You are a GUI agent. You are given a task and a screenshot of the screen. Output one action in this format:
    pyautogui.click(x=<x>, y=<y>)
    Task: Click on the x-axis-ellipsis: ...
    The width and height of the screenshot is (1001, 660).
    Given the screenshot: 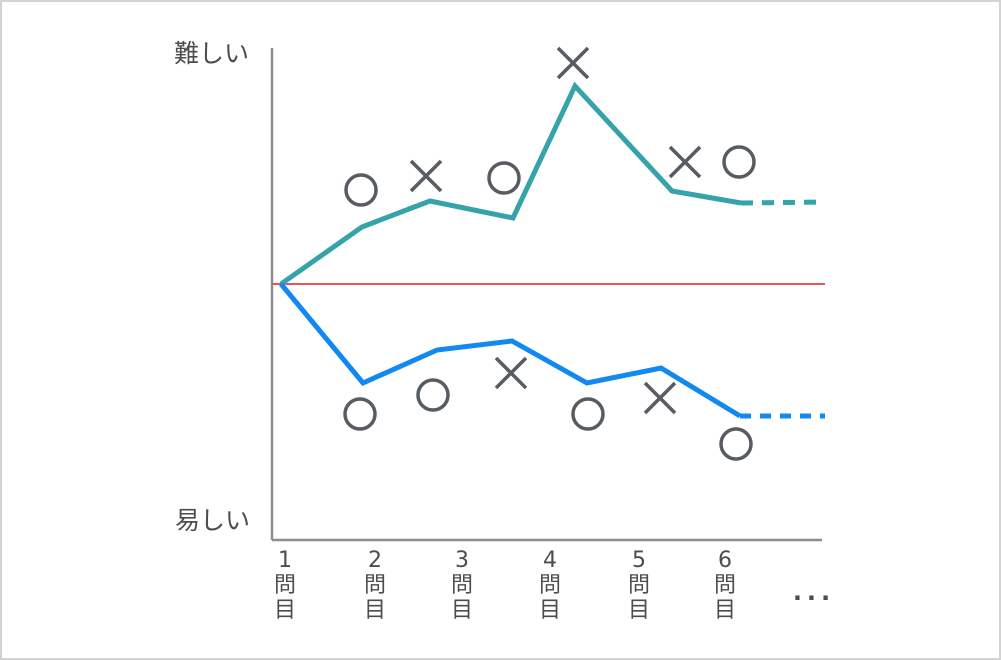 What is the action you would take?
    pyautogui.click(x=814, y=592)
    